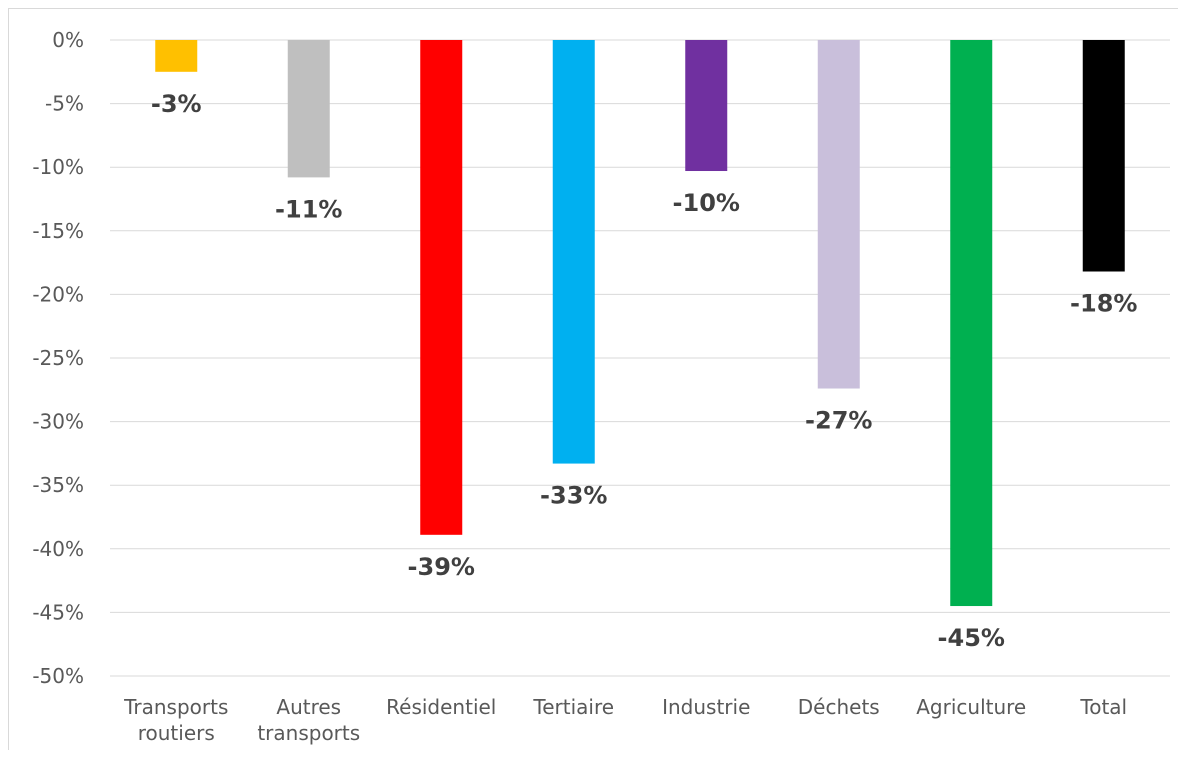 Image resolution: width=1187 pixels, height=758 pixels. Describe the element at coordinates (971, 707) in the screenshot. I see `category-label: Agriculture` at that location.